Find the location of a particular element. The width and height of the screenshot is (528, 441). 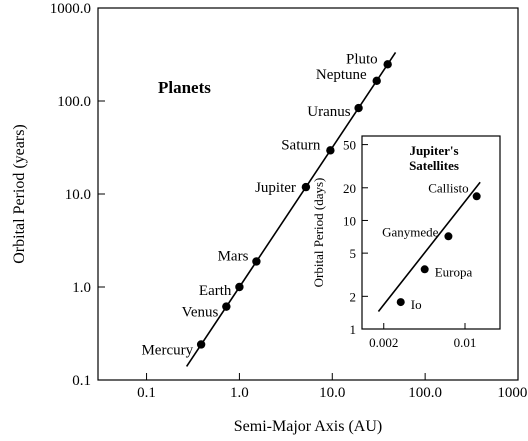

inset-y-tick-label: 10 is located at coordinates (349, 220).